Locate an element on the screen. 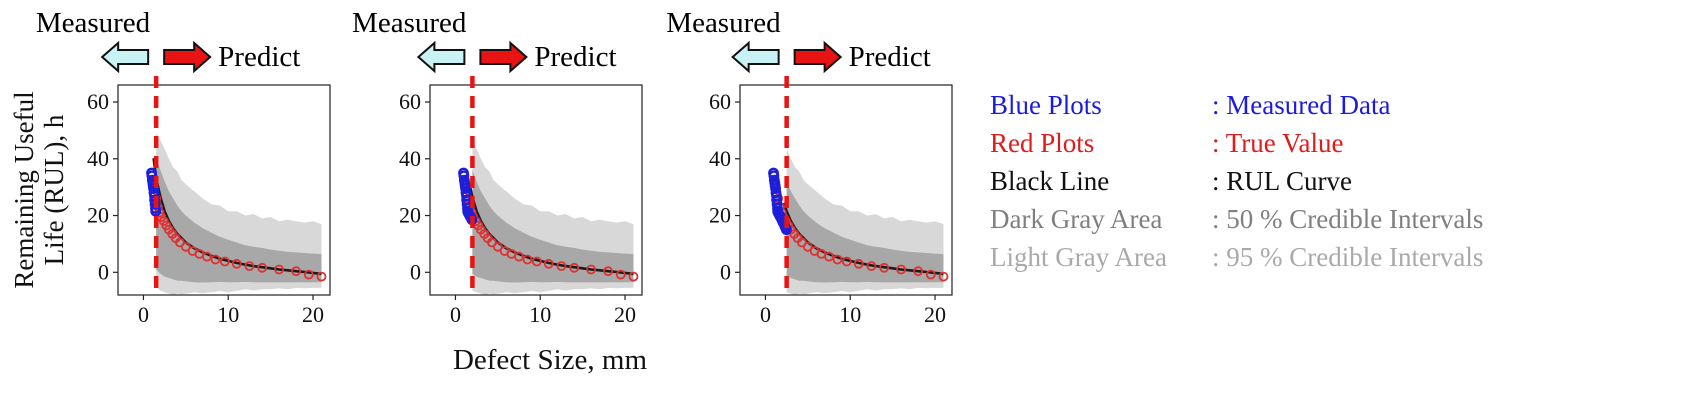 The width and height of the screenshot is (1695, 418). legend-desc: : RUL Curve is located at coordinates (1282, 181).